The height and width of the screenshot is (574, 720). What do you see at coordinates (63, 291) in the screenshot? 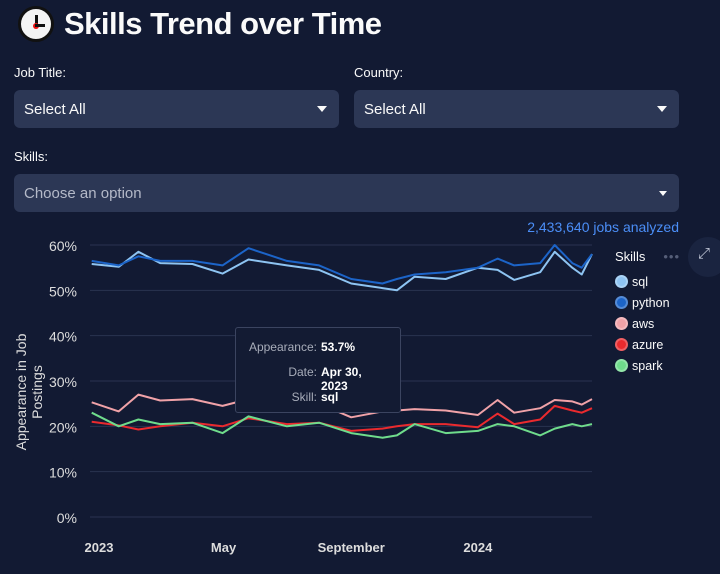
I see `y-tick-label: 50%` at bounding box center [63, 291].